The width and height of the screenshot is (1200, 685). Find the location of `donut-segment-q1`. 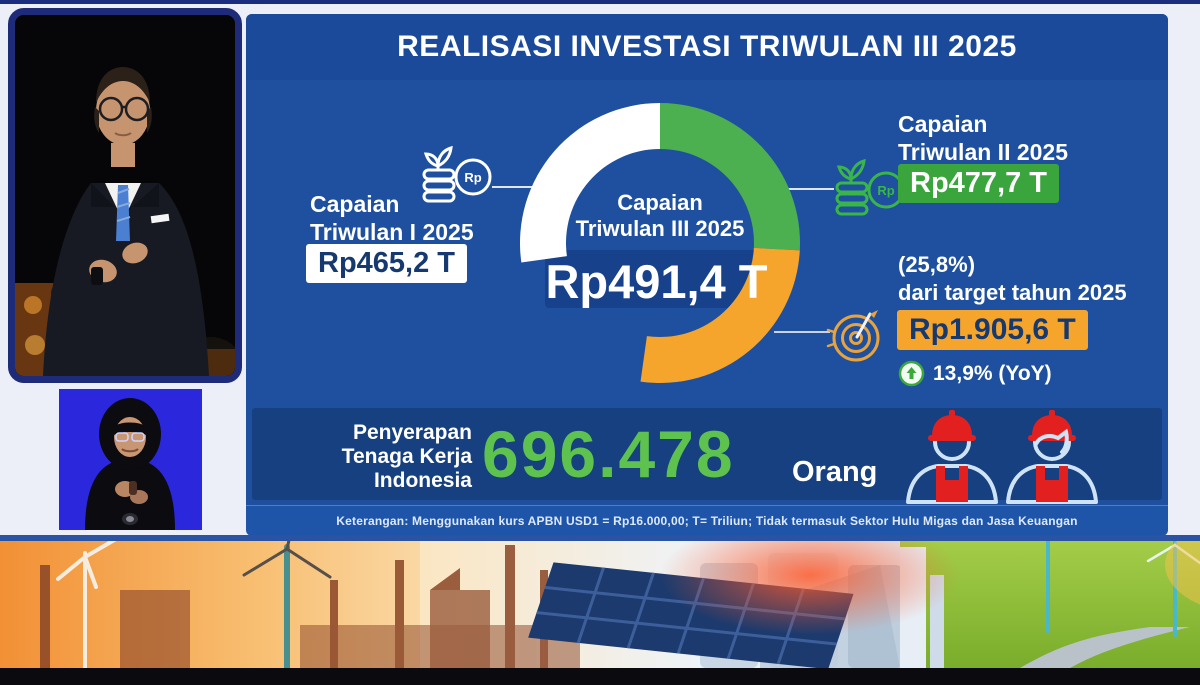

donut-segment-q1 is located at coordinates (590, 183).